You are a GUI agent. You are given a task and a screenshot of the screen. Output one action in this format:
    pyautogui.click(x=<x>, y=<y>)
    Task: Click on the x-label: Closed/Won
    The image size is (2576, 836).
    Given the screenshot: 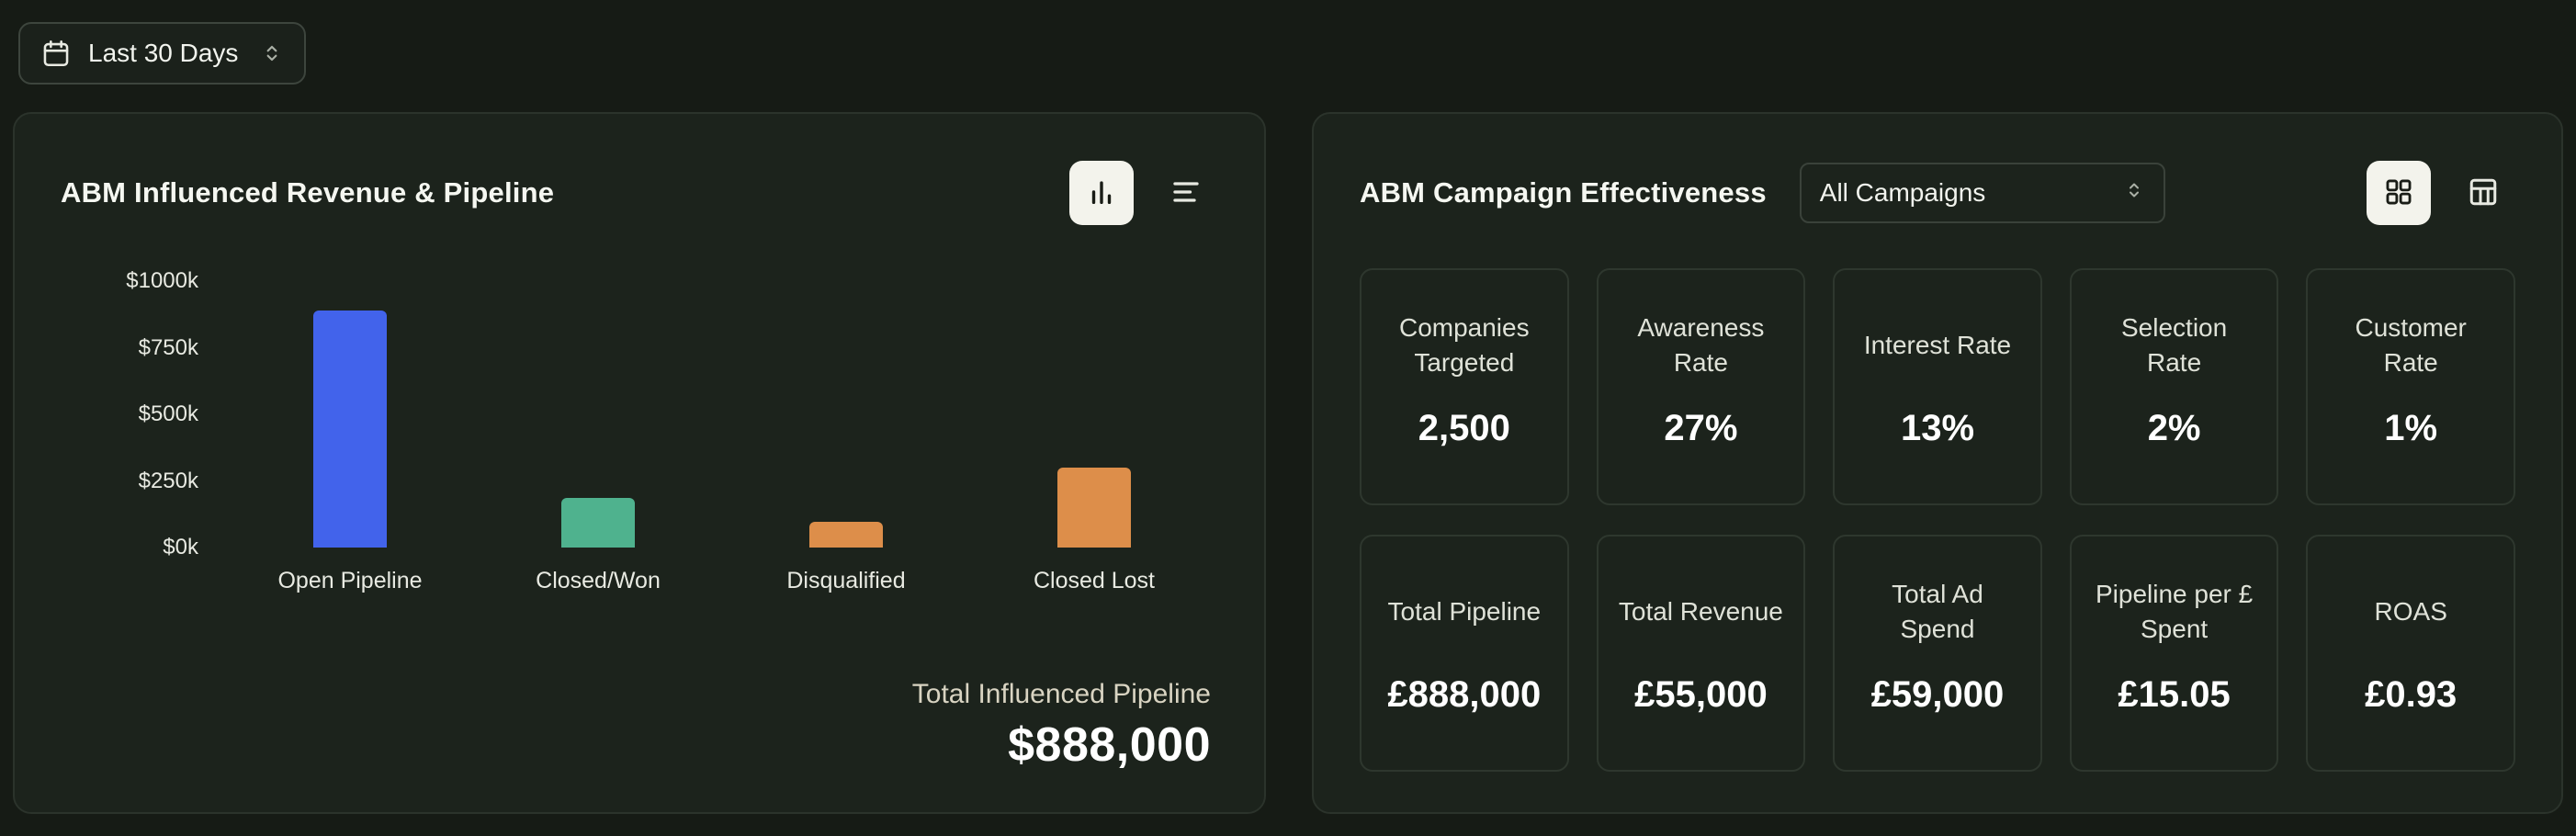 What is the action you would take?
    pyautogui.click(x=598, y=580)
    